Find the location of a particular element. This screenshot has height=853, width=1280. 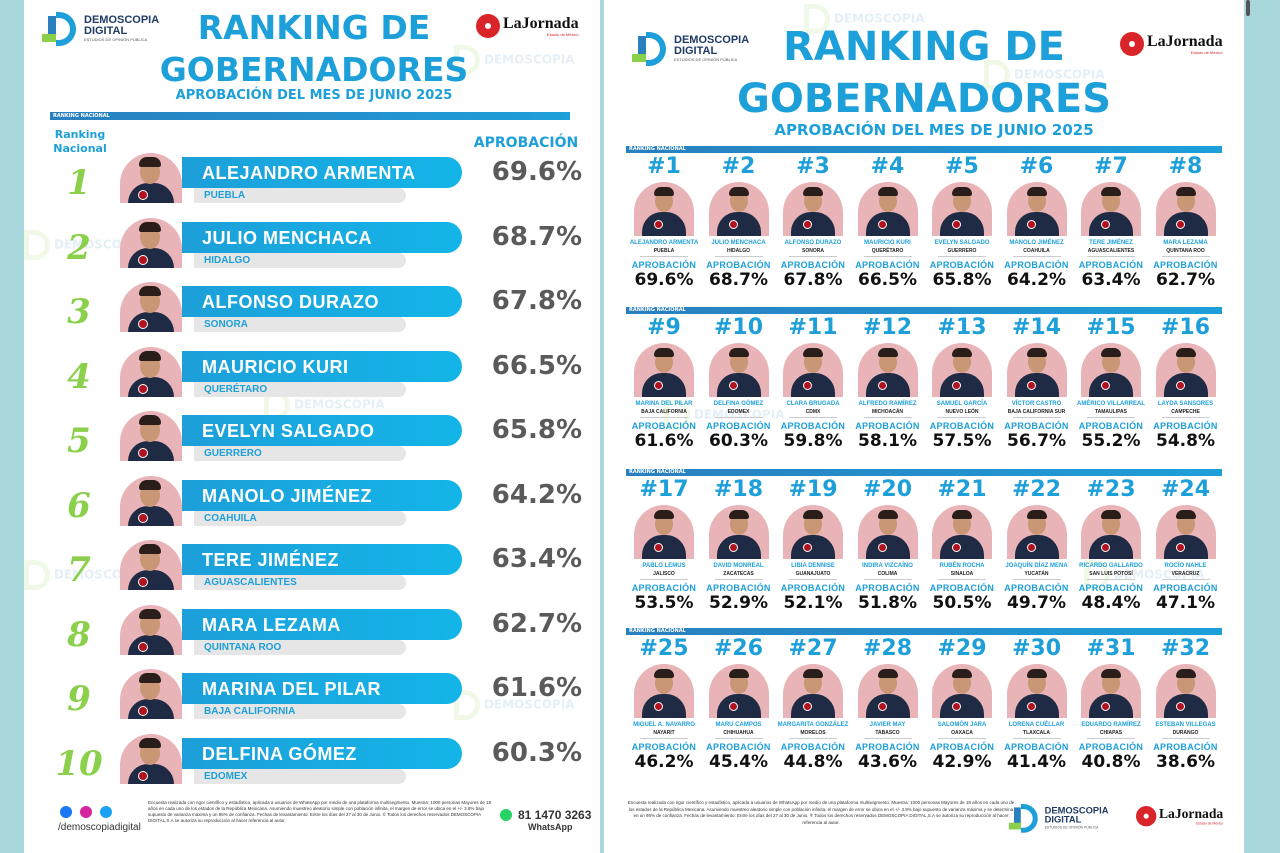

governor-card: #26 MARU CAMPOS CHIHUAHUA APROBACIÓN 45.4% is located at coordinates (739, 714).